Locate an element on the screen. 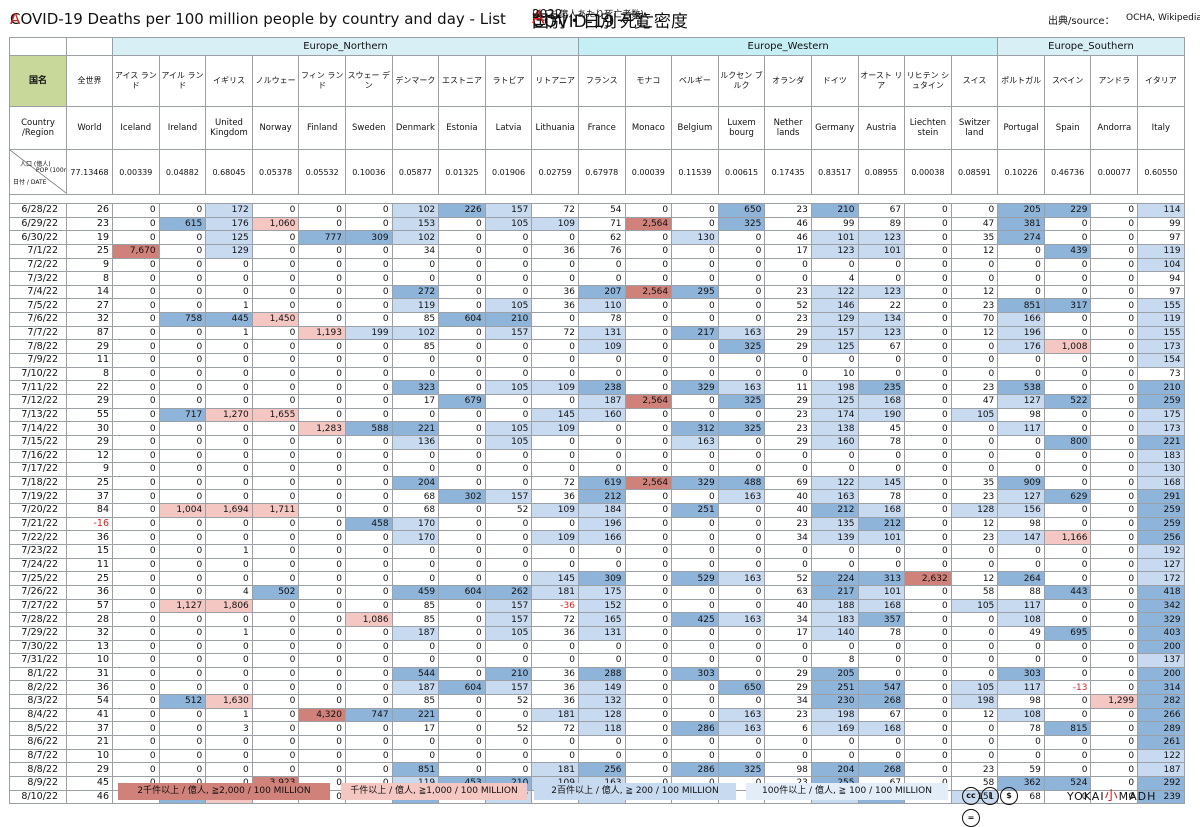 The width and height of the screenshot is (1200, 827). value-cell: 68 is located at coordinates (415, 510).